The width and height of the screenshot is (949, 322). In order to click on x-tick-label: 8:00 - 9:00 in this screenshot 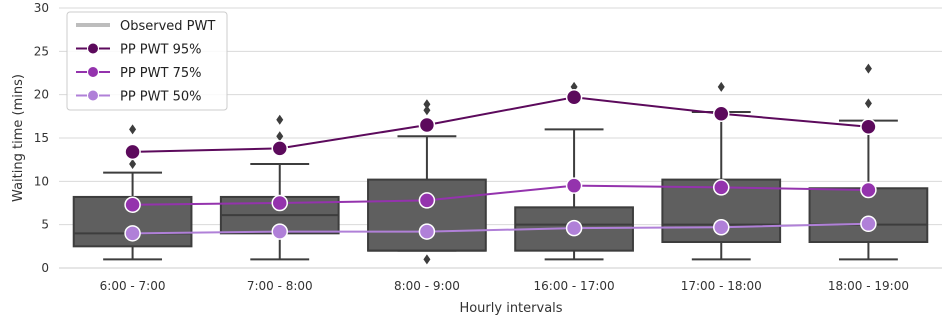, I will do `click(427, 286)`.